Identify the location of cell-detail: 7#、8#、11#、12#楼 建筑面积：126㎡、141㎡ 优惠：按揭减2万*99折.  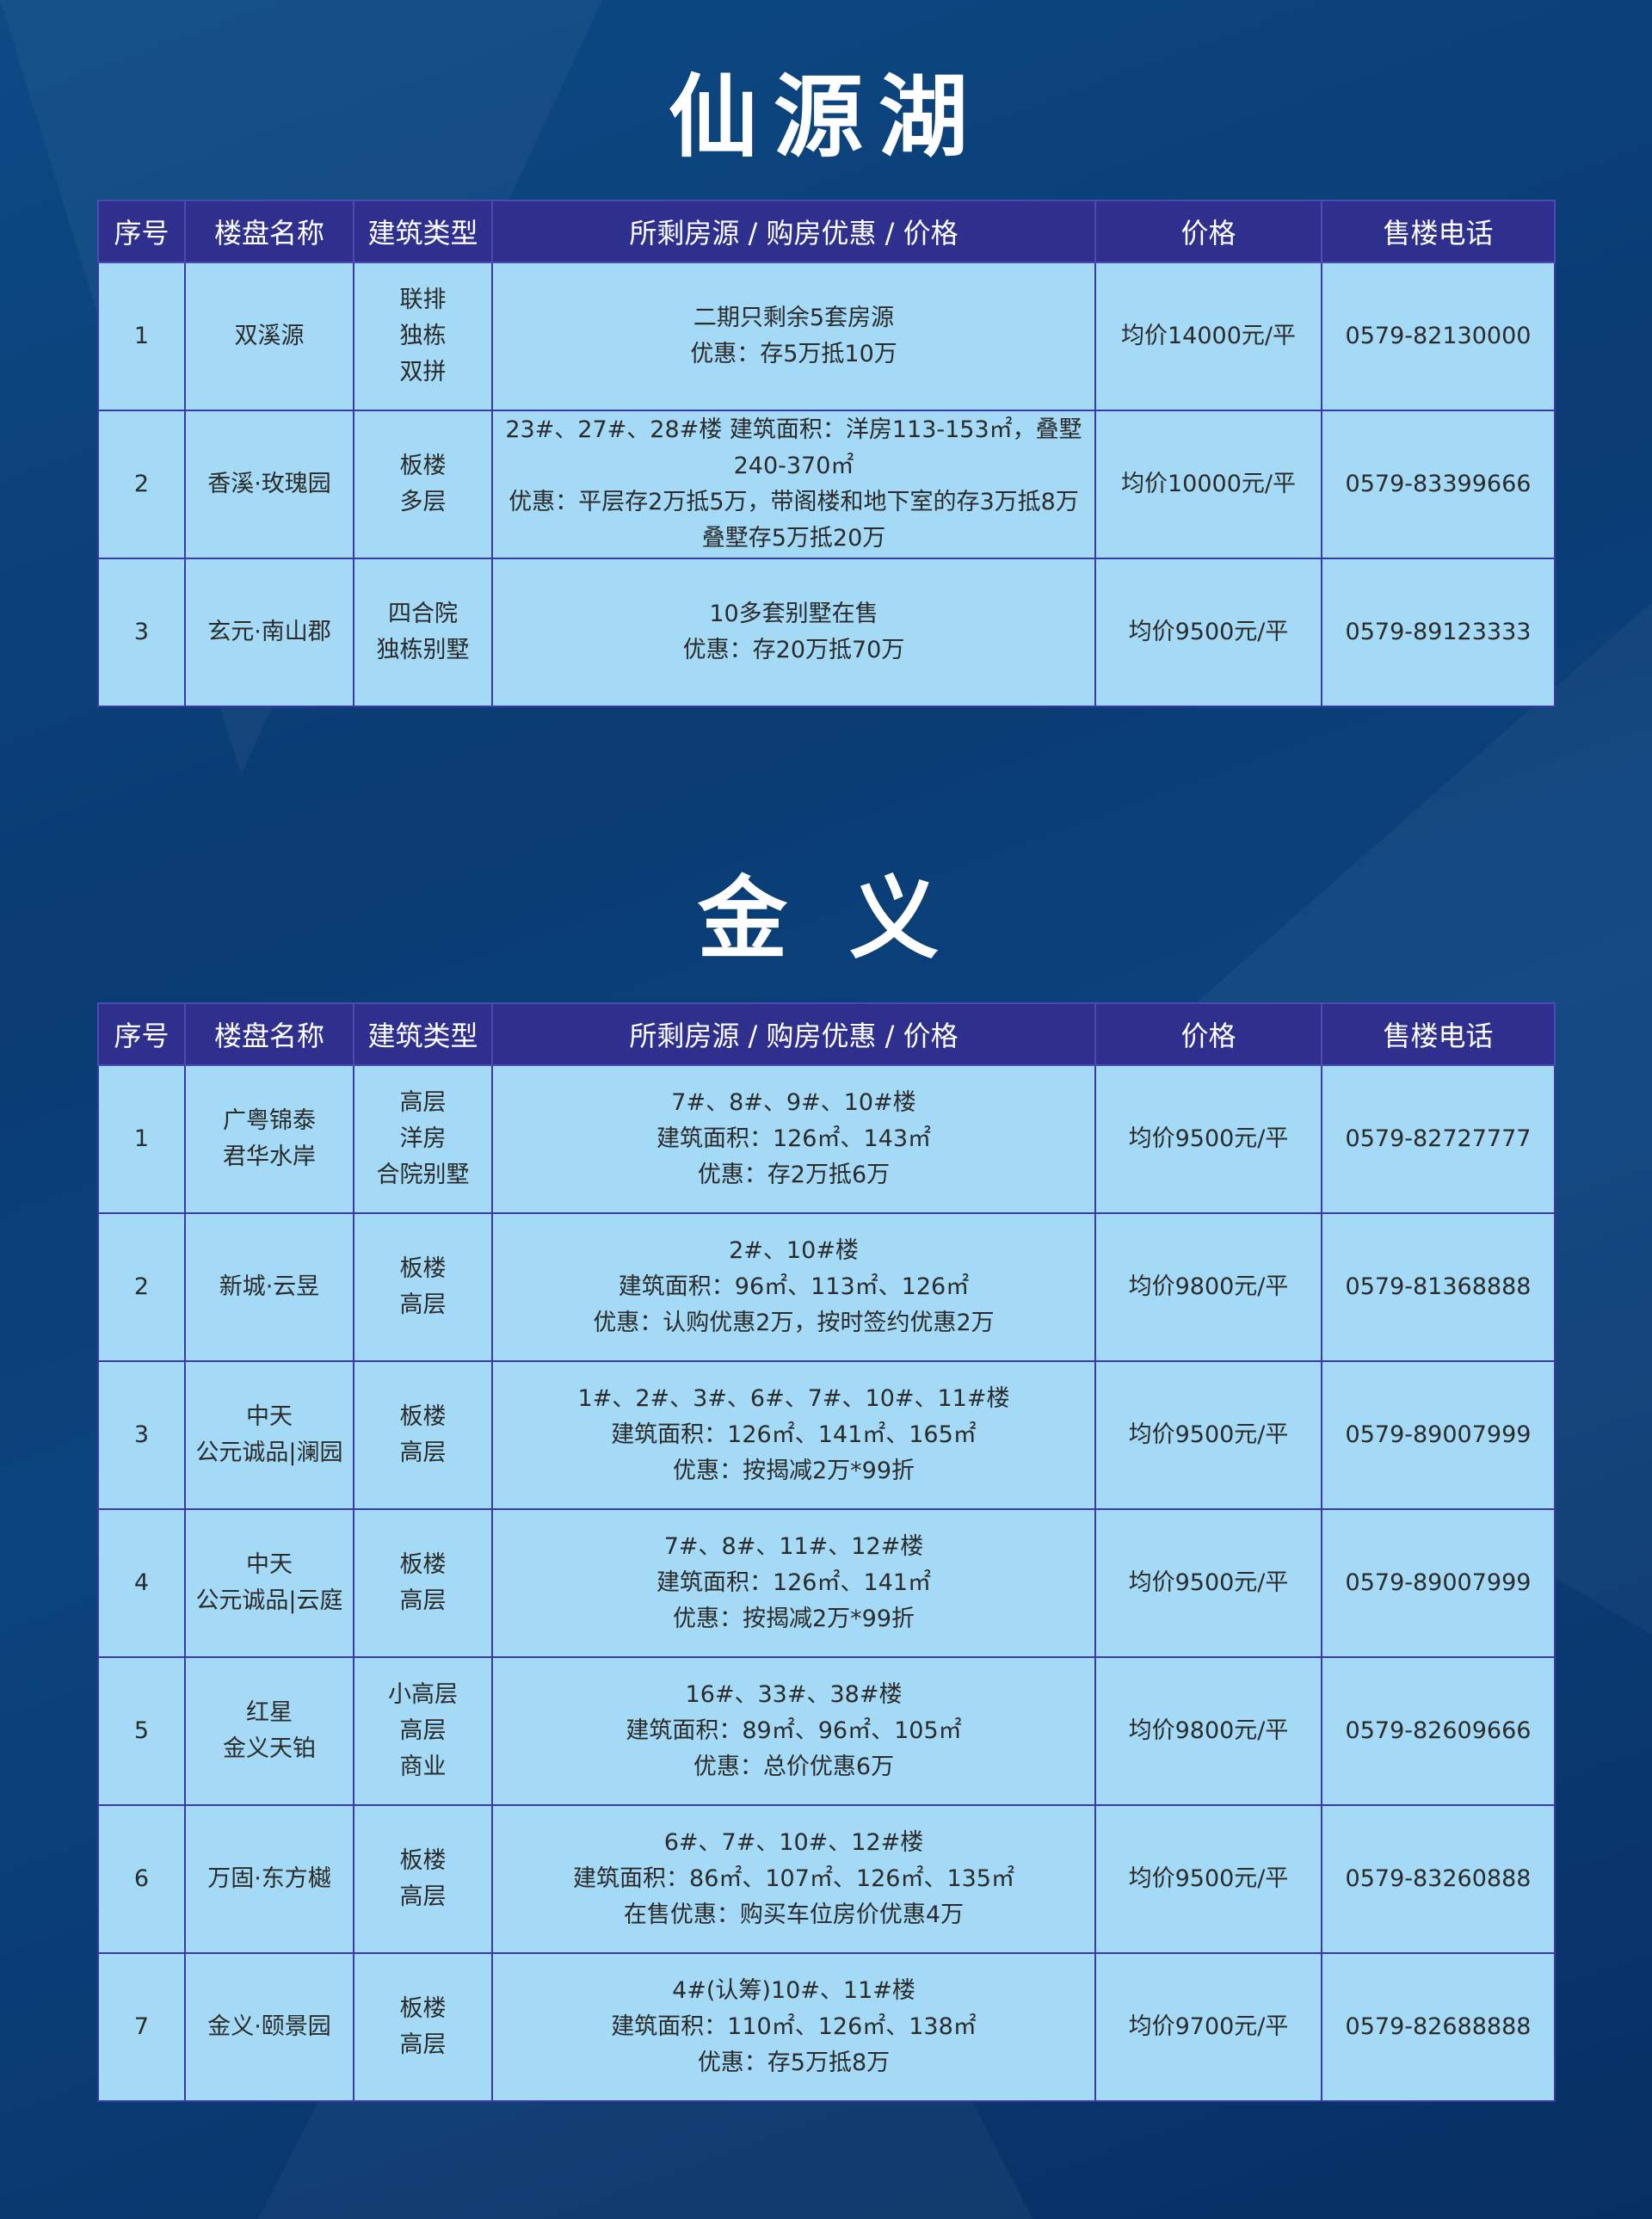
(793, 1583).